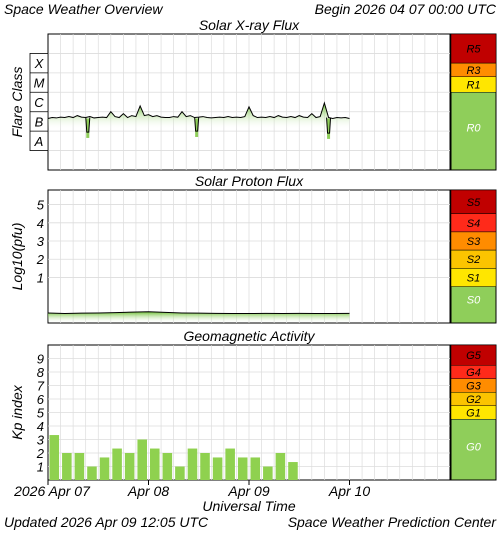  Describe the element at coordinates (40, 223) in the screenshot. I see `proton-ytick: 4` at that location.